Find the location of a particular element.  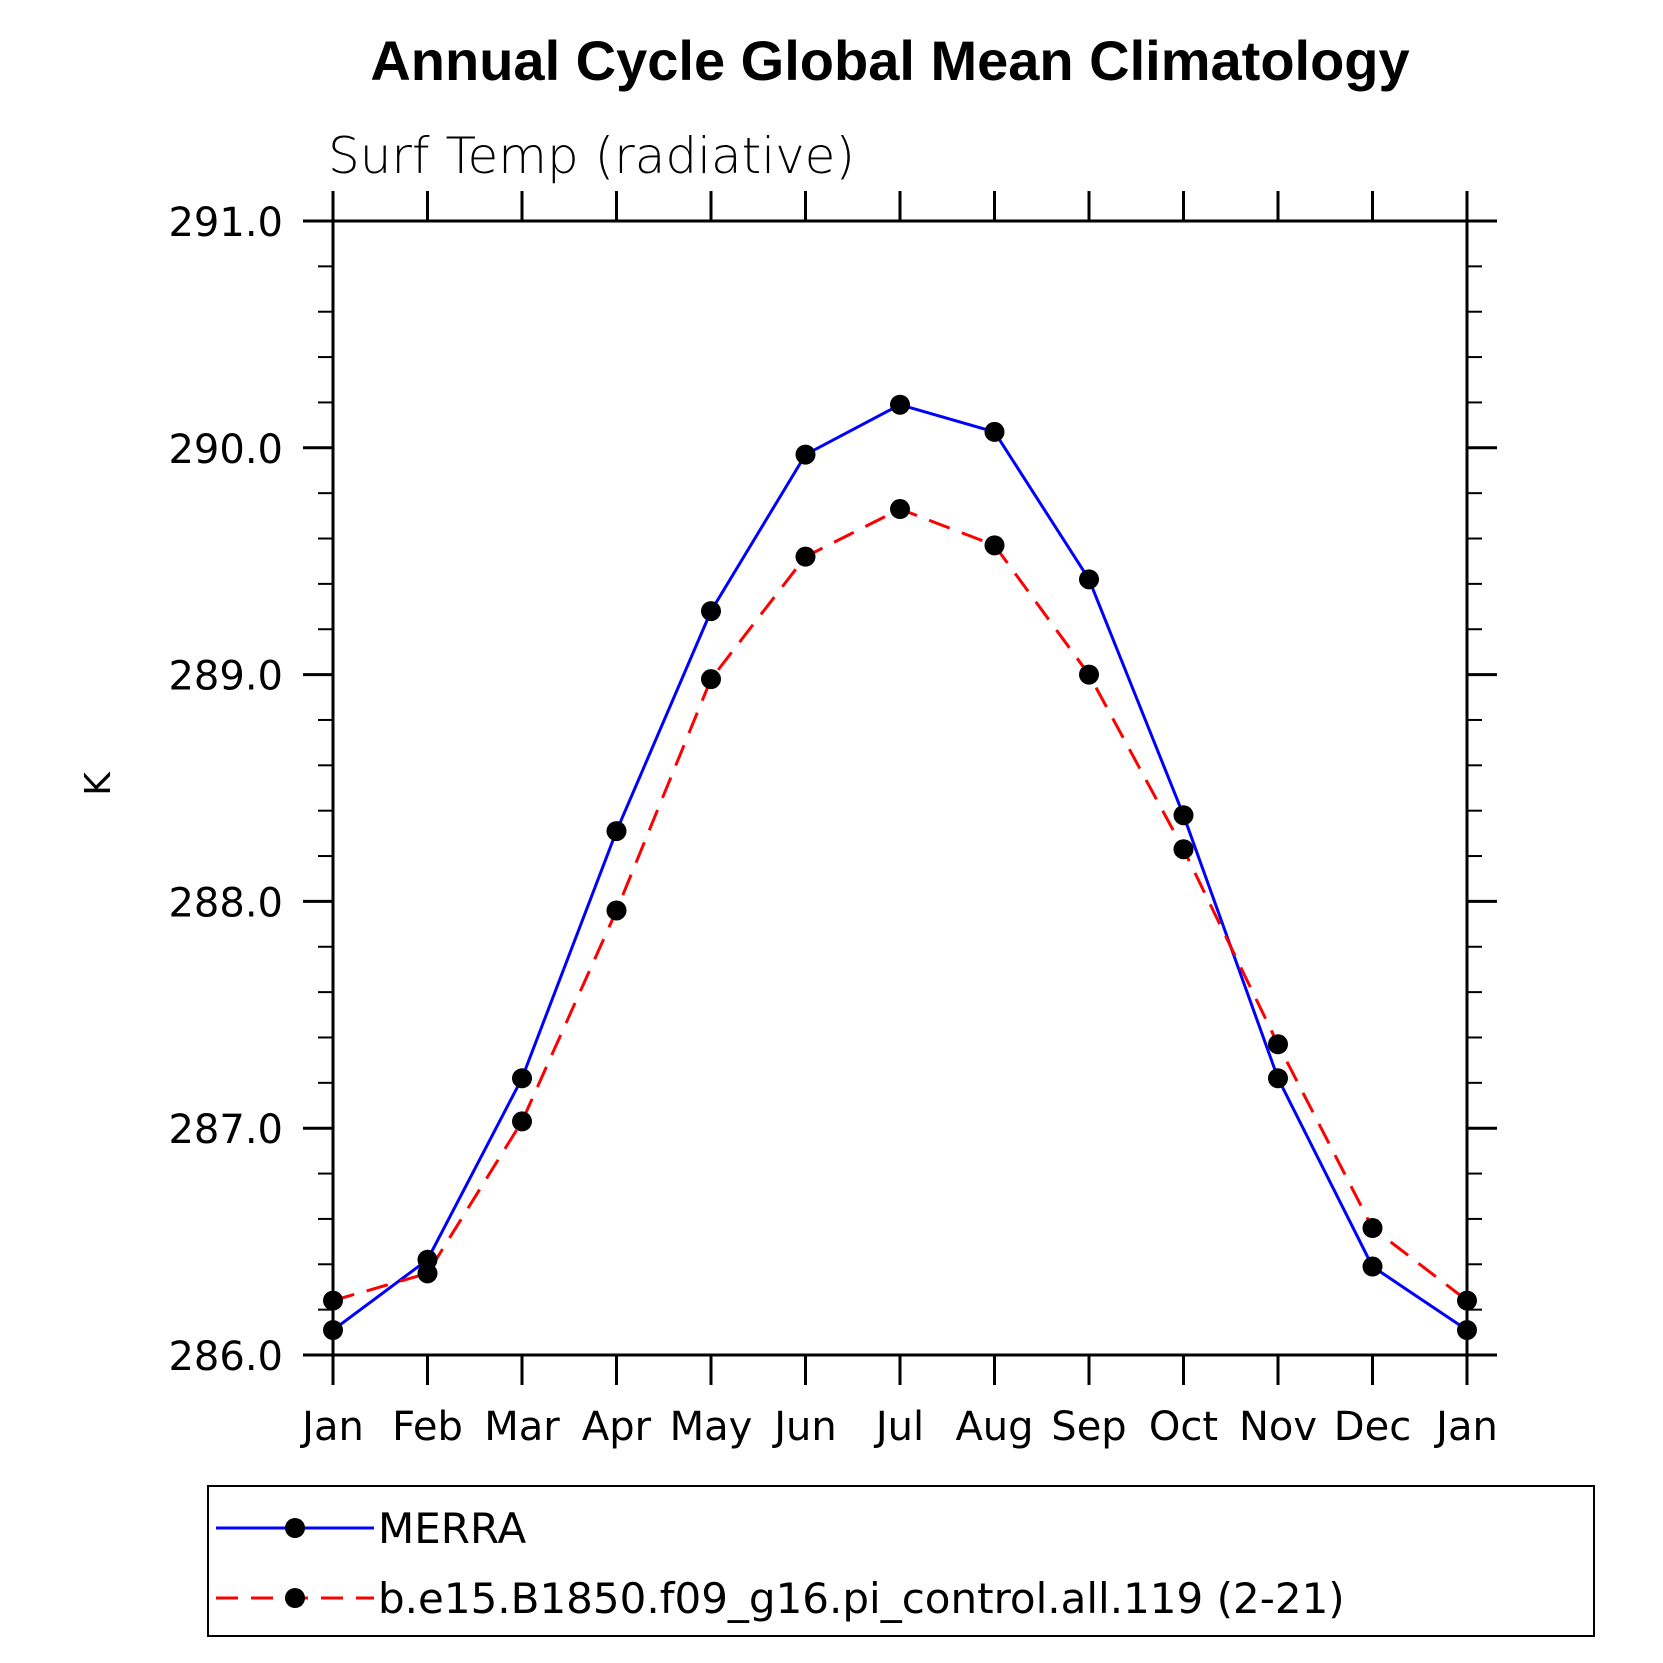

y-axis-label: K is located at coordinates (98, 783).